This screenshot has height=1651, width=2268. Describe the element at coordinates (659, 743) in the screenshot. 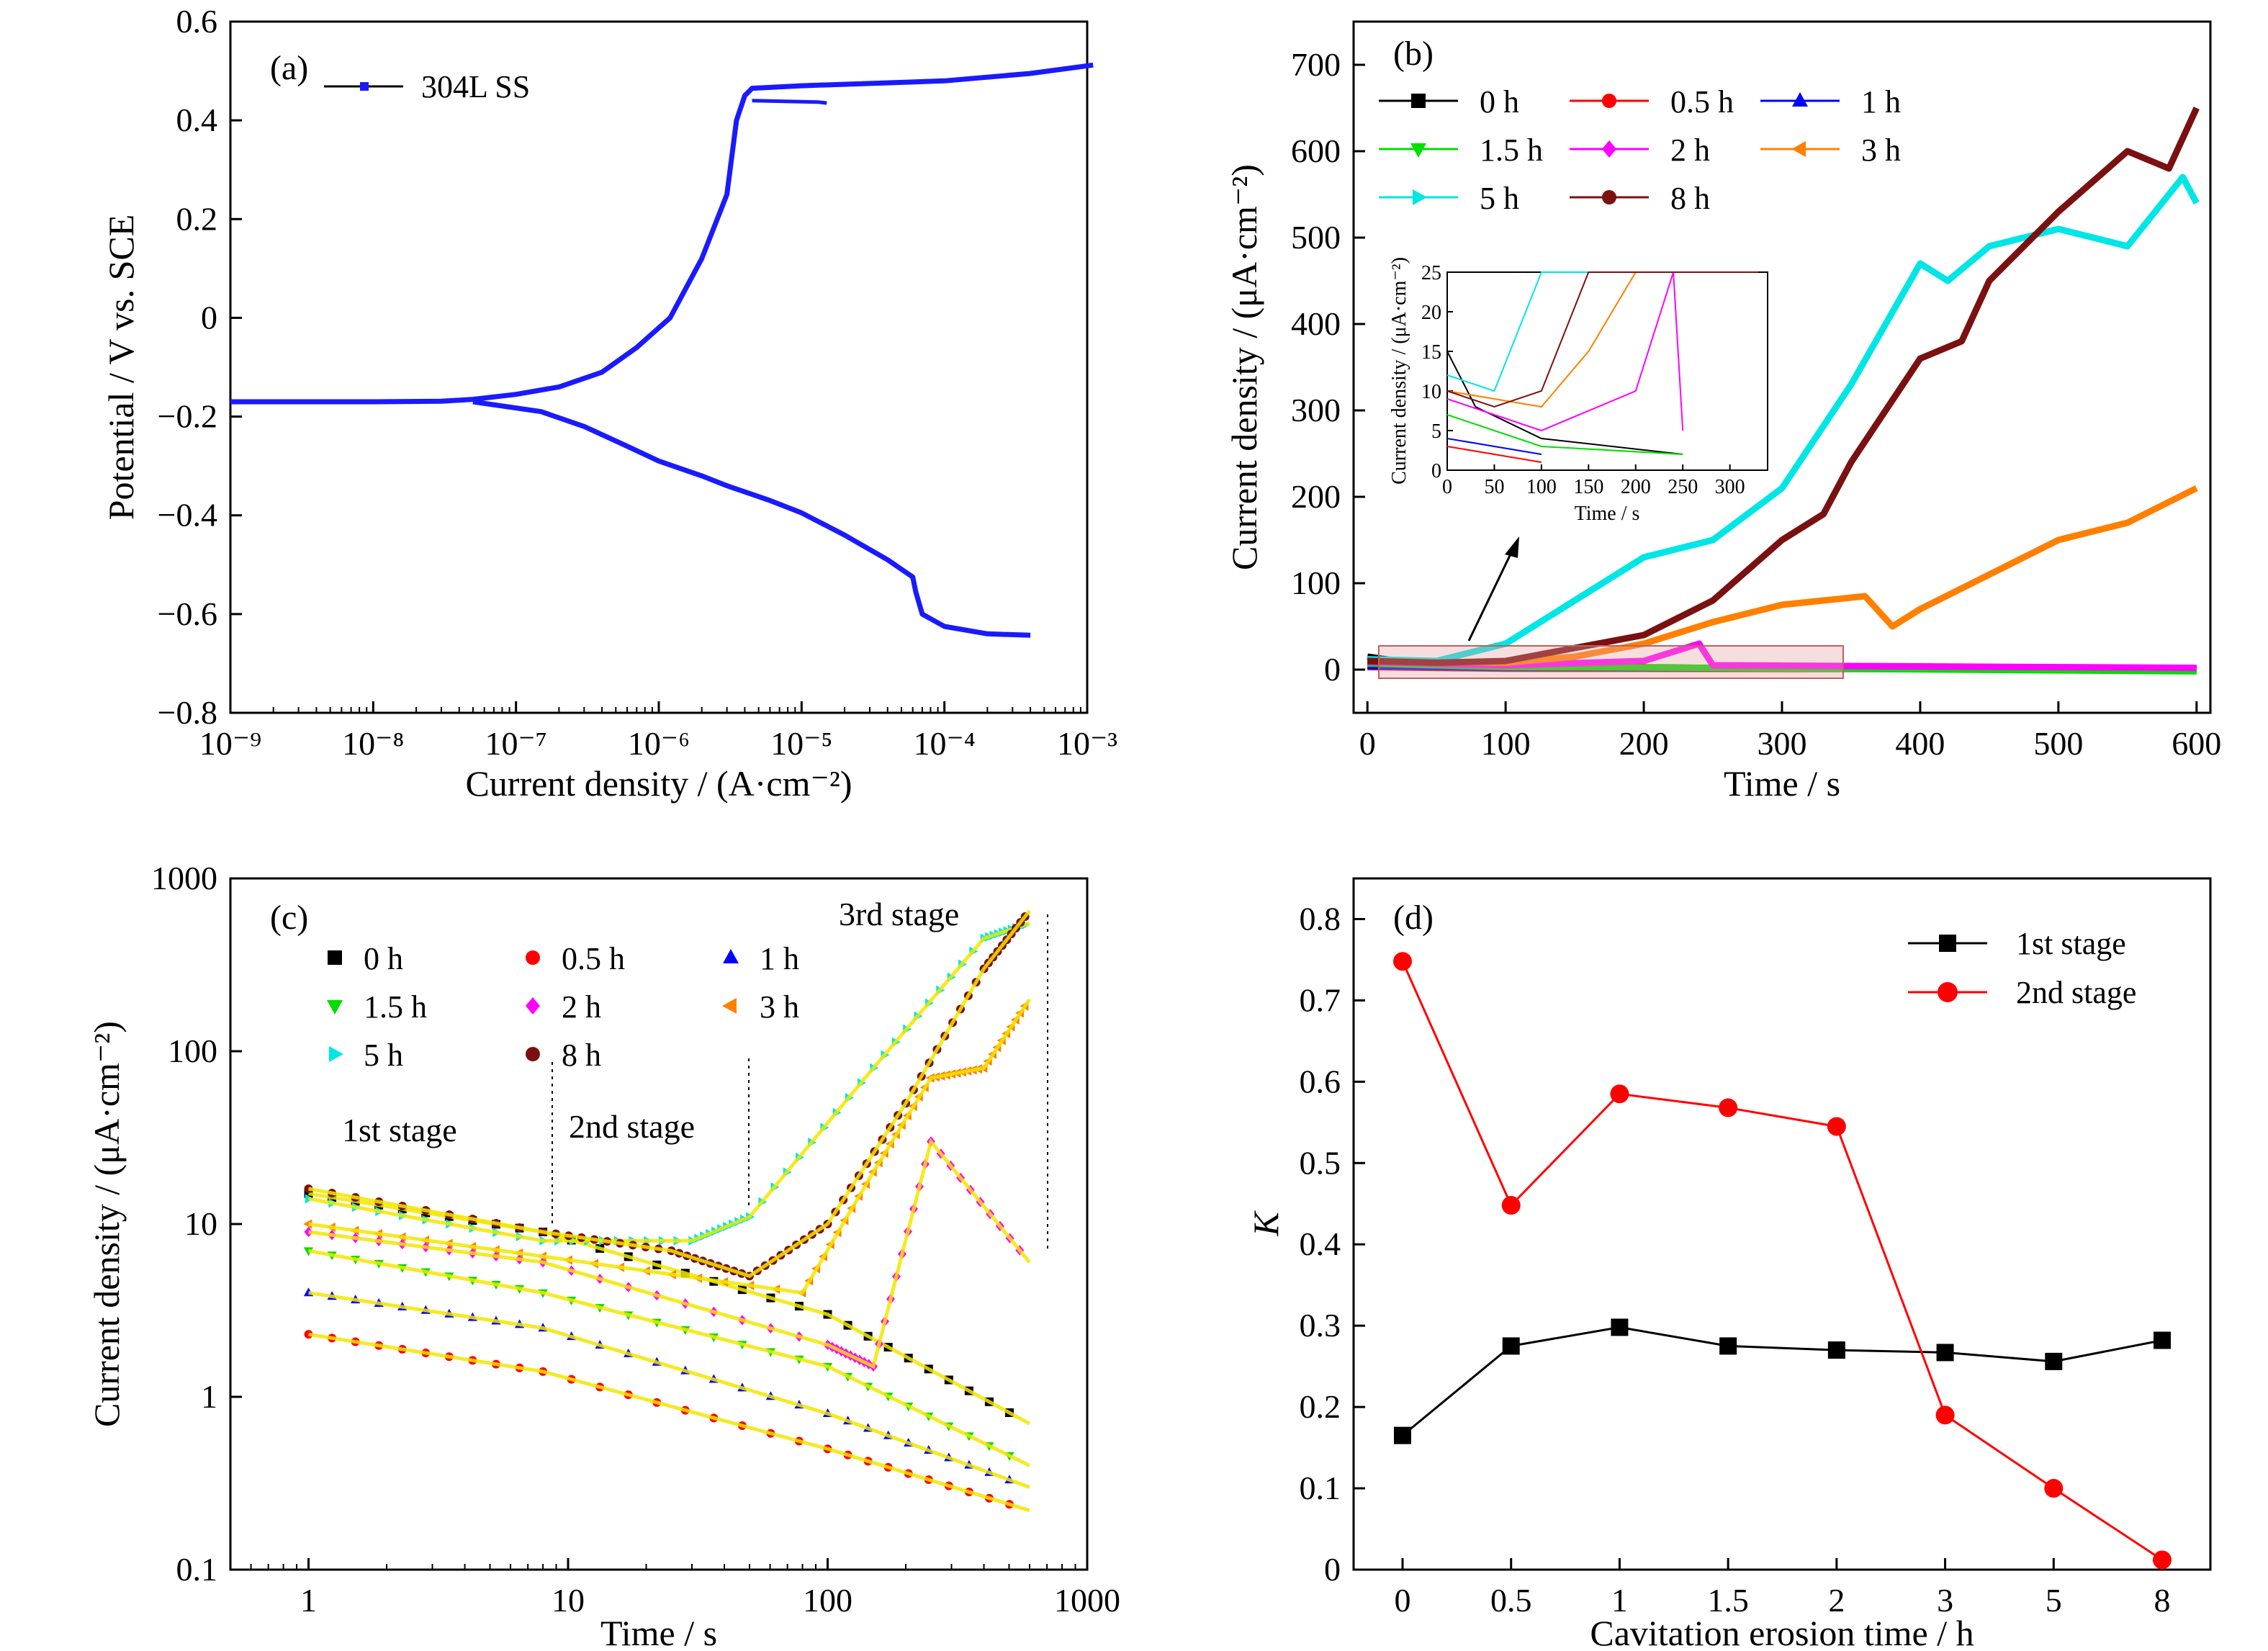

I see `x-tick-label: 10⁻⁶` at that location.